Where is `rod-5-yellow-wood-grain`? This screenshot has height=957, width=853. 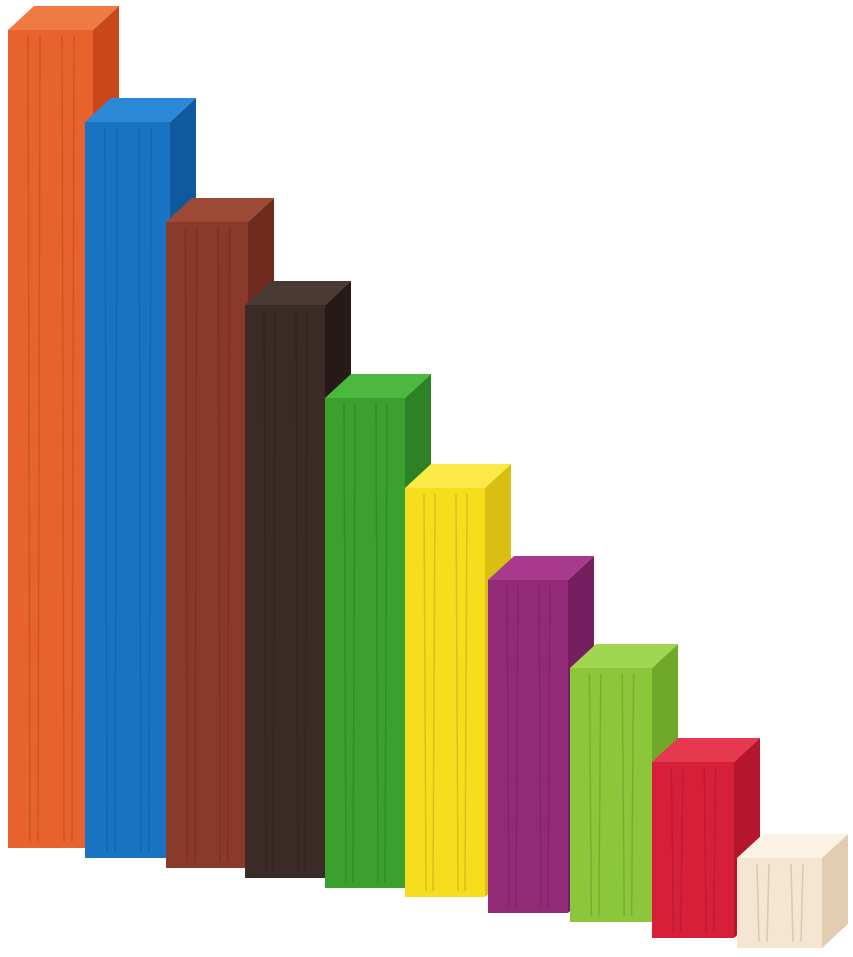 rod-5-yellow-wood-grain is located at coordinates (445, 692).